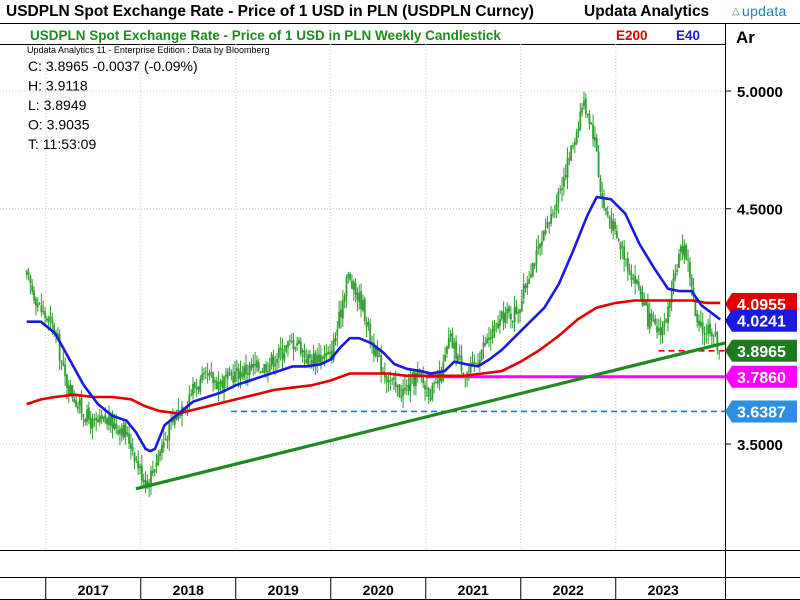 This screenshot has width=800, height=600. Describe the element at coordinates (58, 86) in the screenshot. I see `ohlc-readout-line: H: 3.9118` at that location.